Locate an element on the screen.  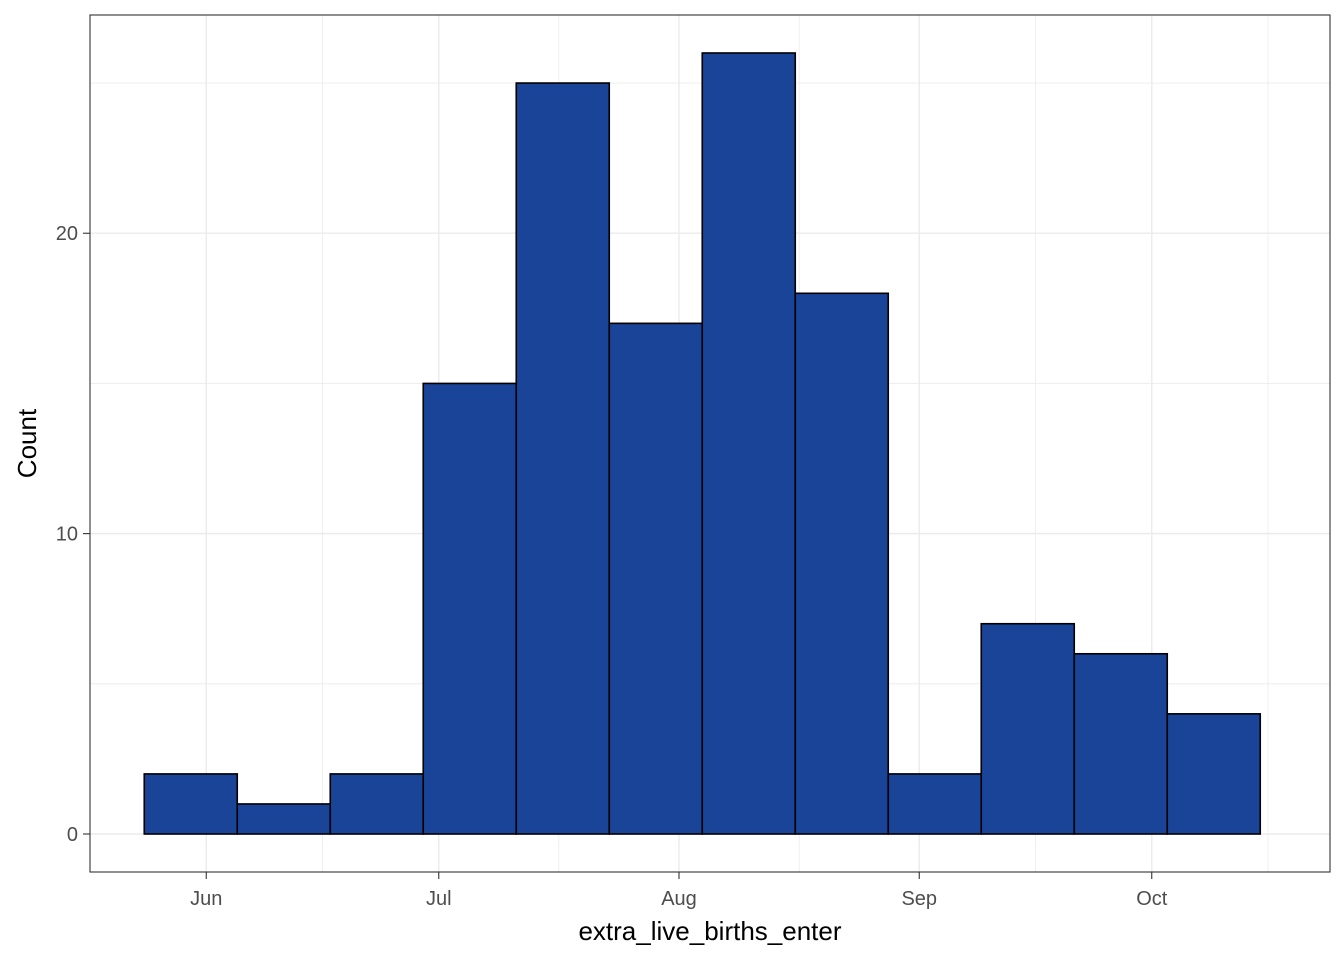
y-axis: 0 10 20 is located at coordinates (73, 534).